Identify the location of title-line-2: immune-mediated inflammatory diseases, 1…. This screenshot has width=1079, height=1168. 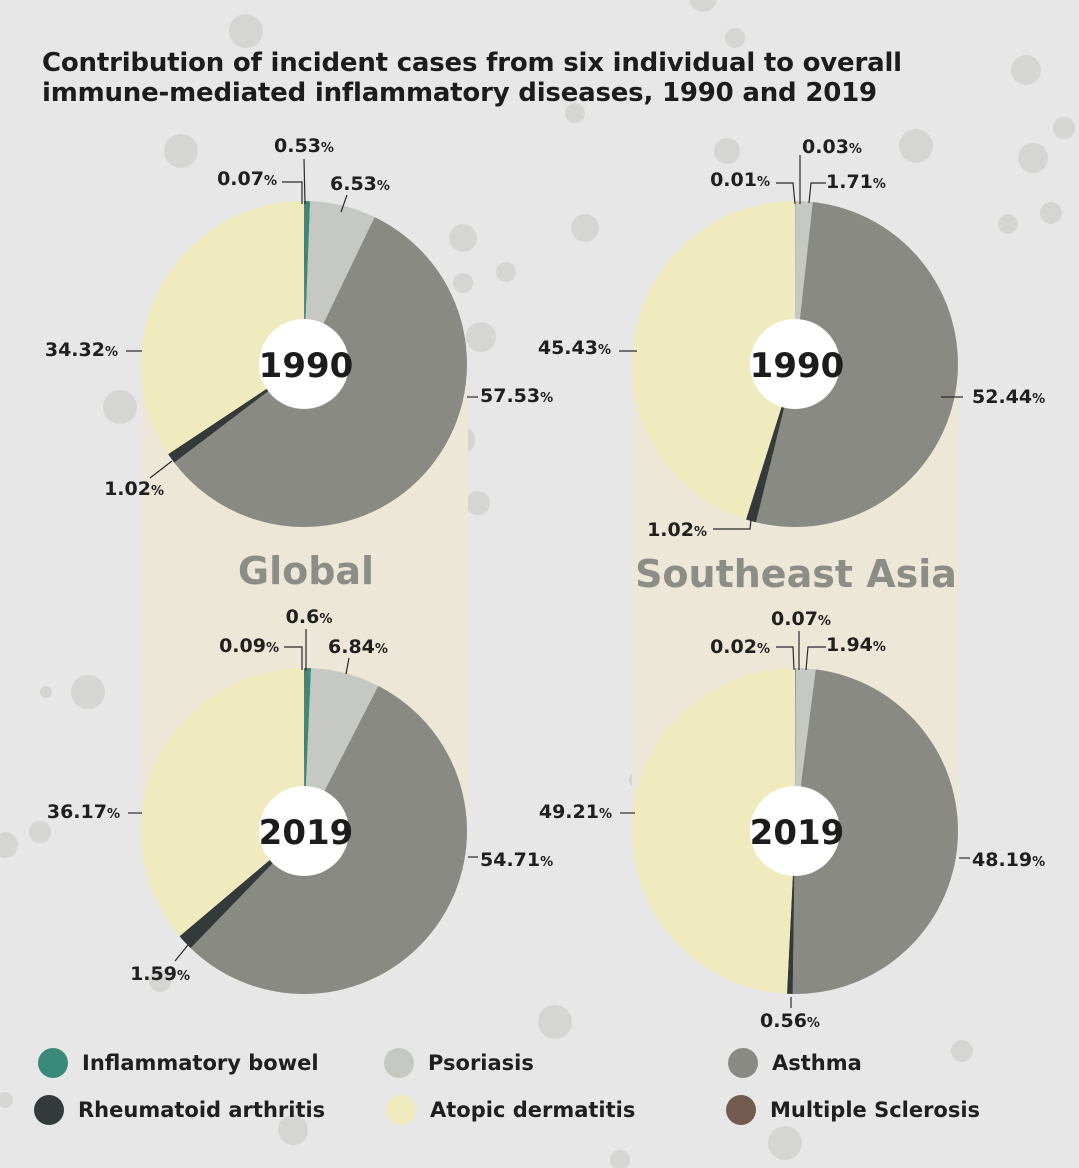
(459, 93).